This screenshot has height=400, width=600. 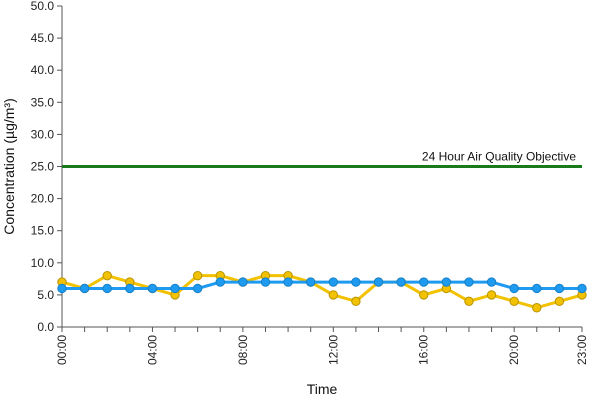 I want to click on x-tick-label: 20:00, so click(x=514, y=350).